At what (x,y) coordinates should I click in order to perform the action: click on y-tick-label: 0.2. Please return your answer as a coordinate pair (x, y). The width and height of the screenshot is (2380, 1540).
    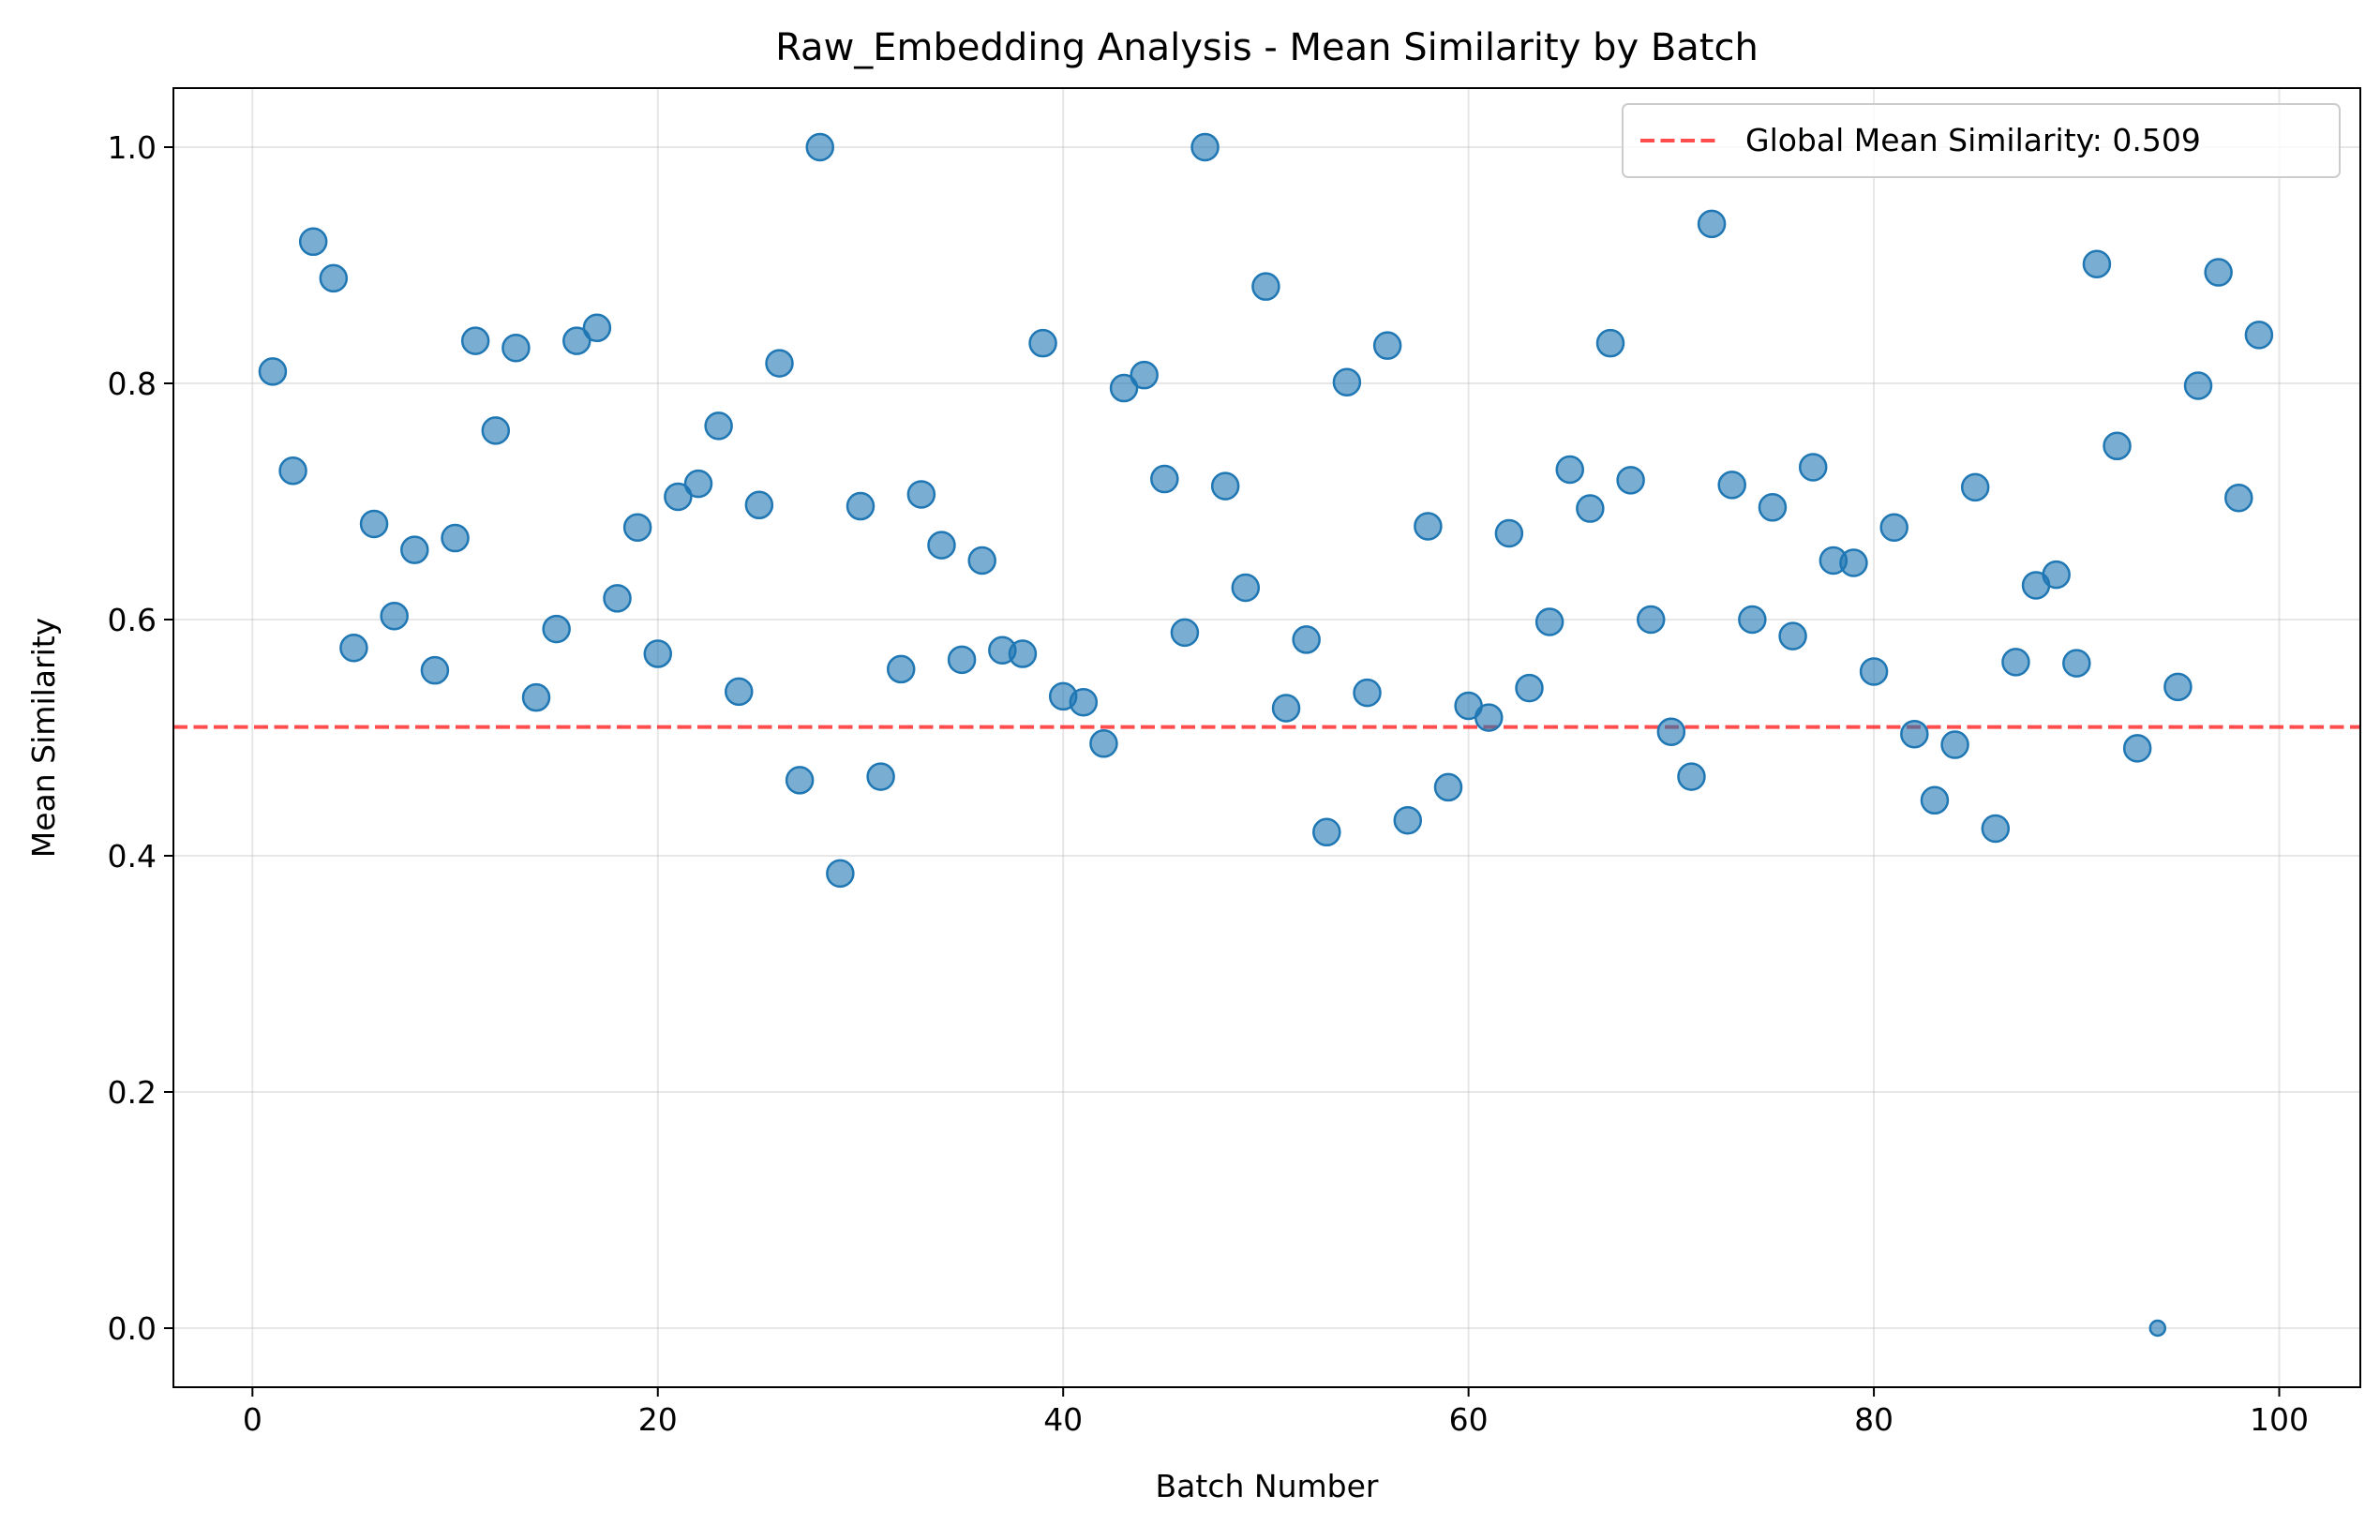
    Looking at the image, I should click on (132, 1092).